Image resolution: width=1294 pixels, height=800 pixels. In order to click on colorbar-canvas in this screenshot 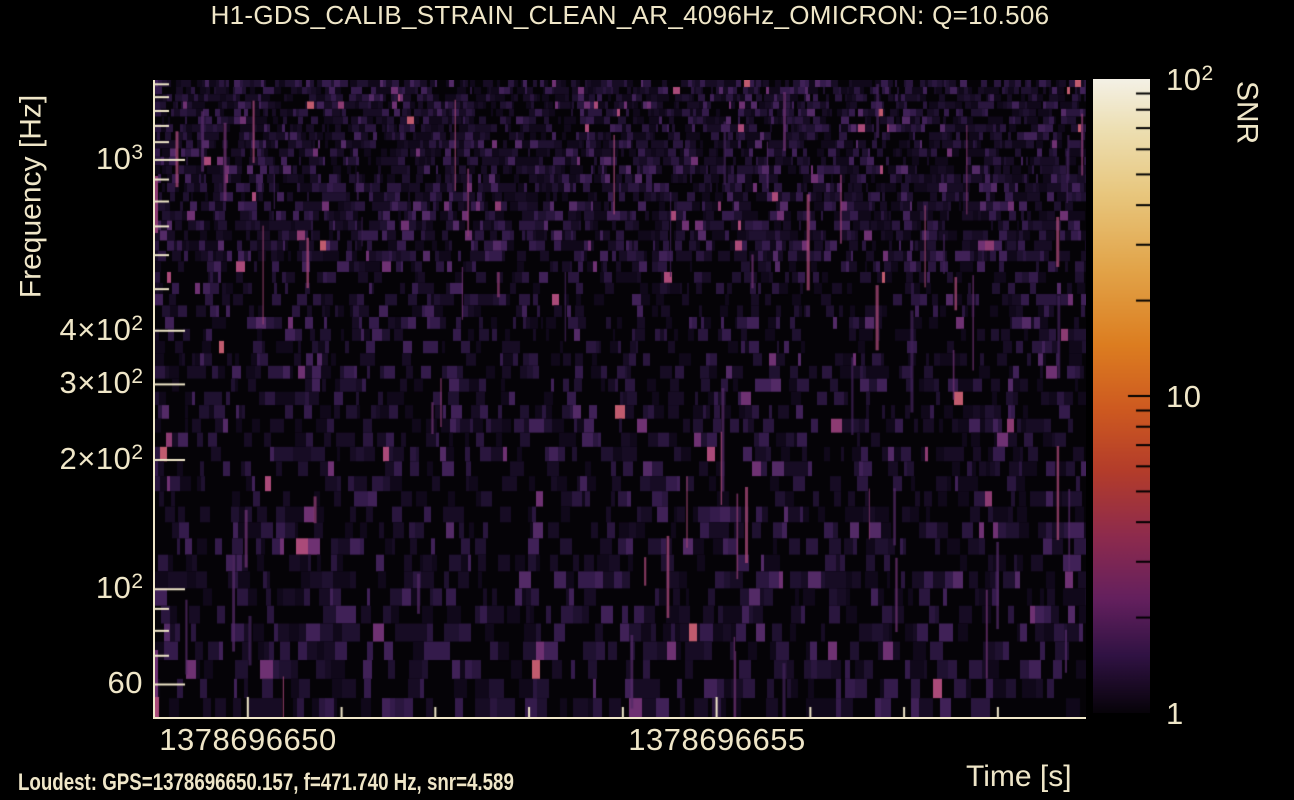, I will do `click(1121, 396)`.